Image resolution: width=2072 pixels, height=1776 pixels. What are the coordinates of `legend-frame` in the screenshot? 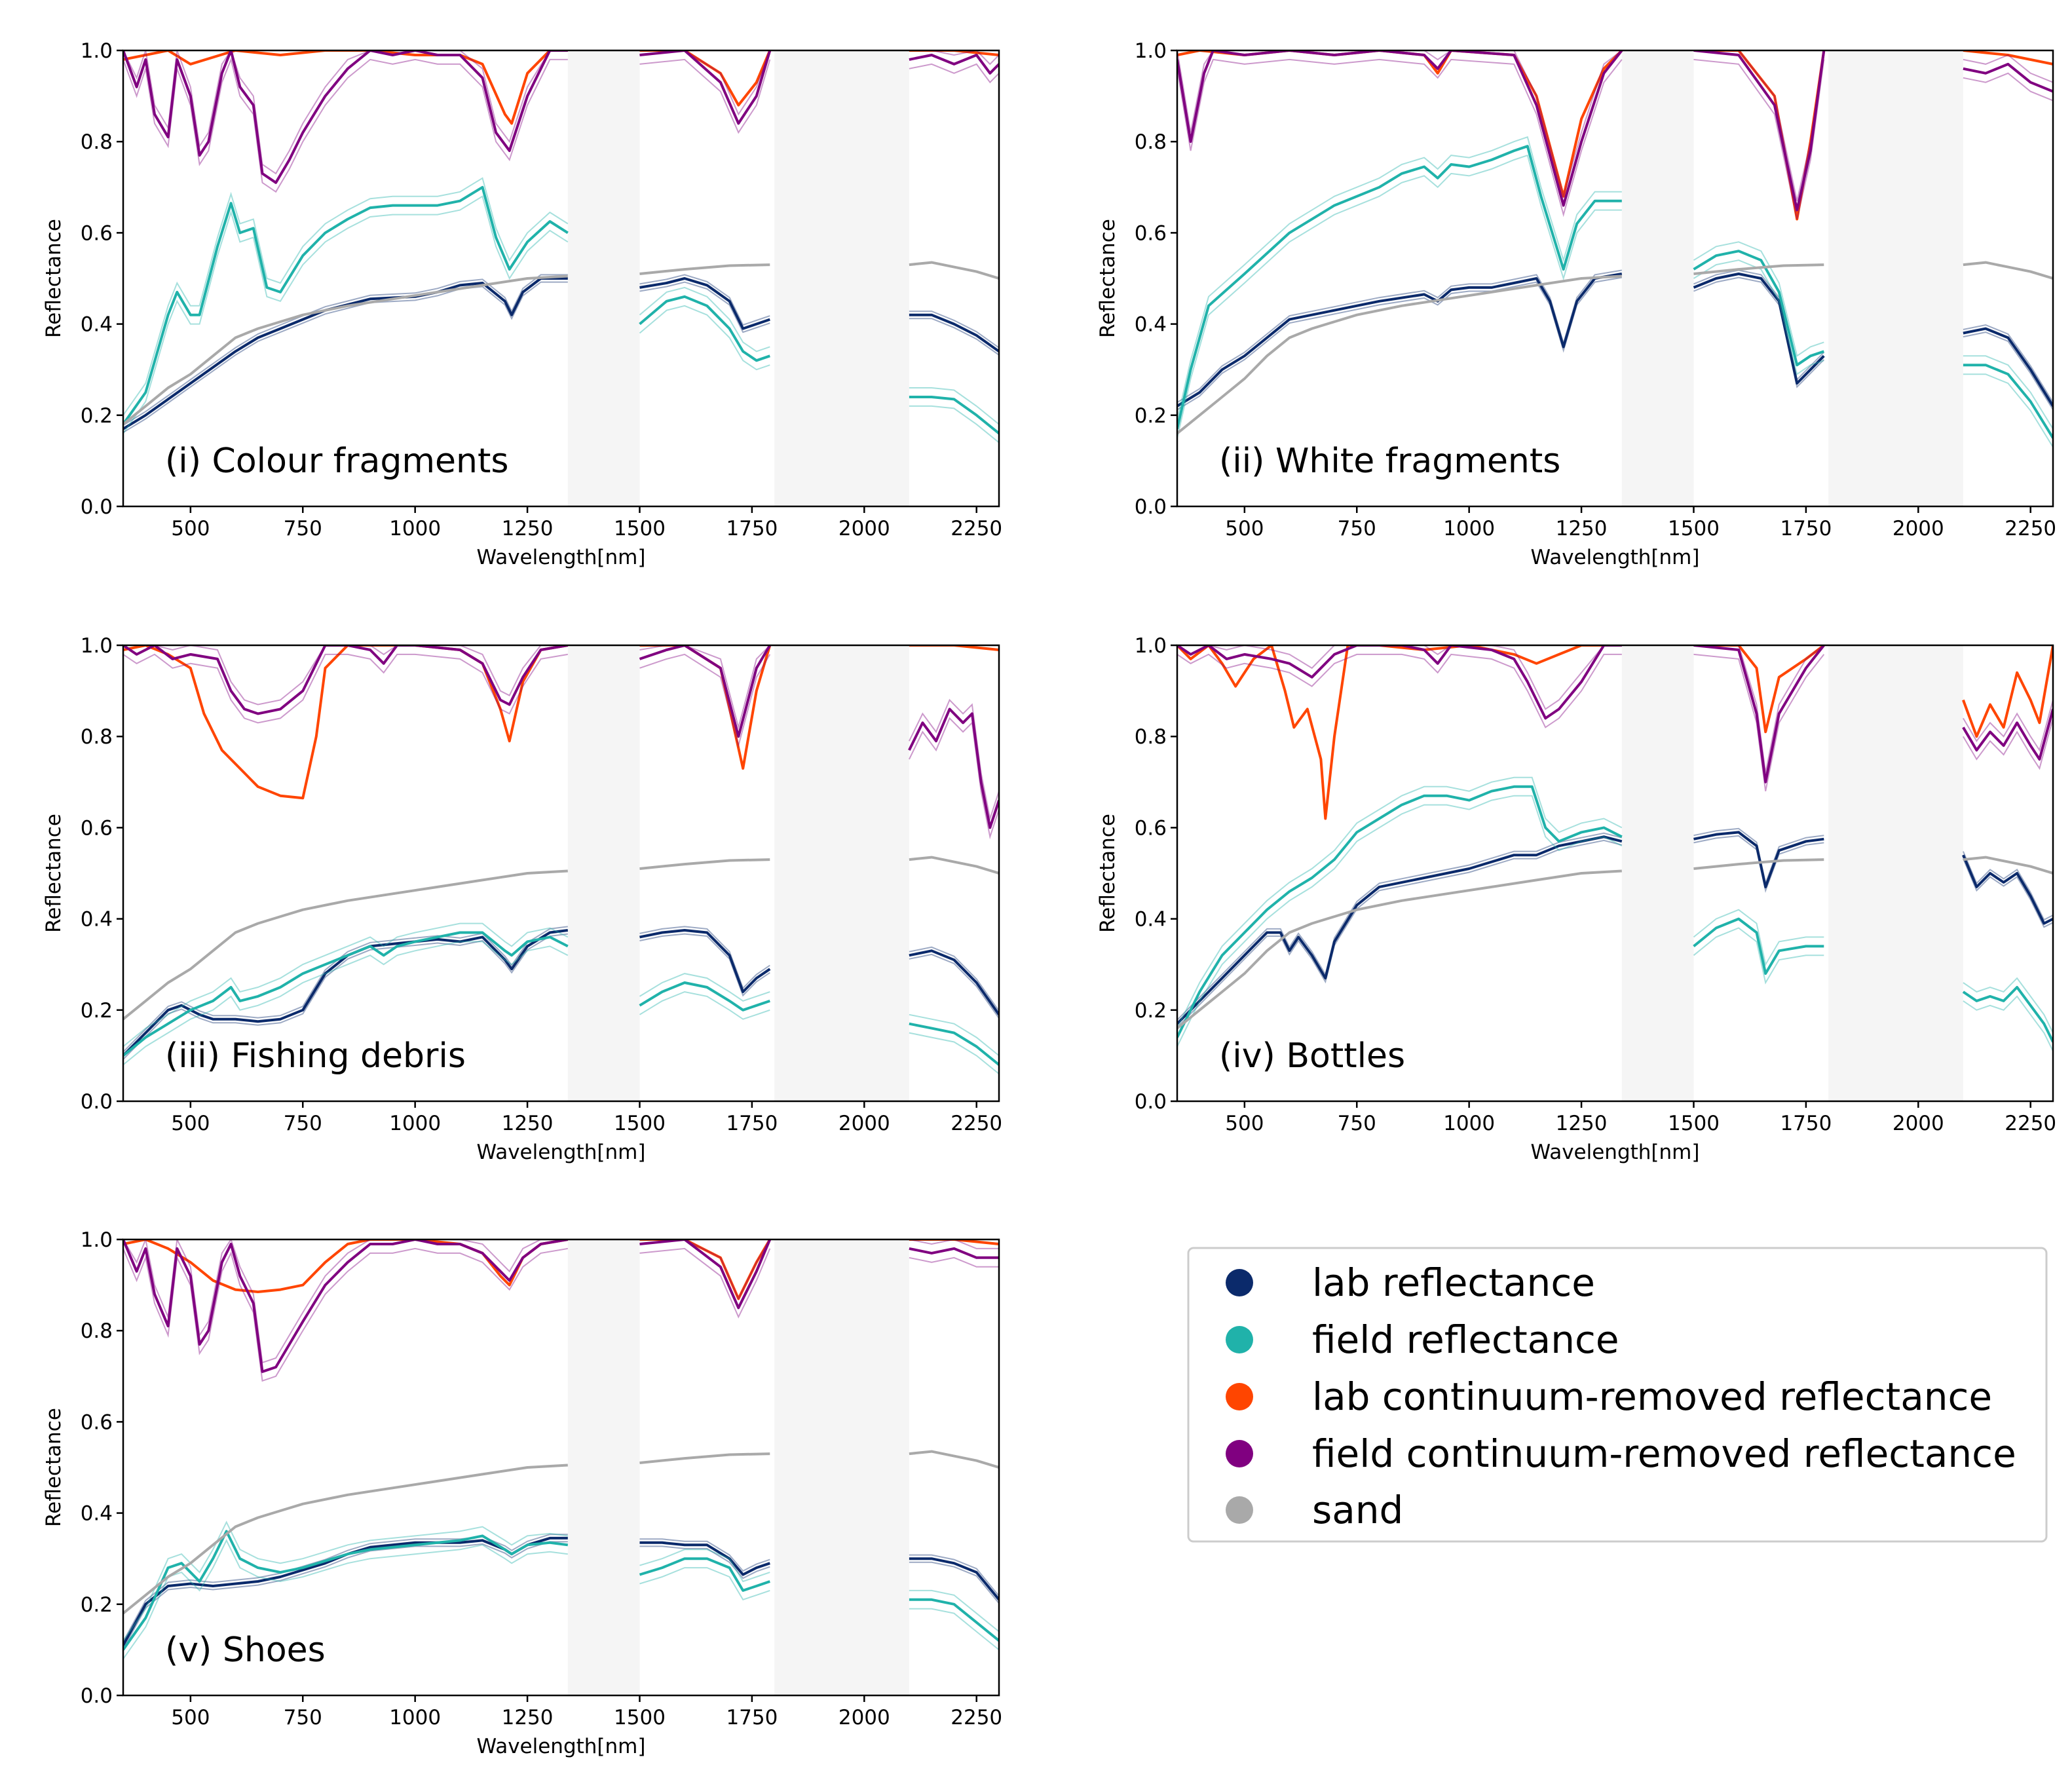 It's located at (1617, 1395).